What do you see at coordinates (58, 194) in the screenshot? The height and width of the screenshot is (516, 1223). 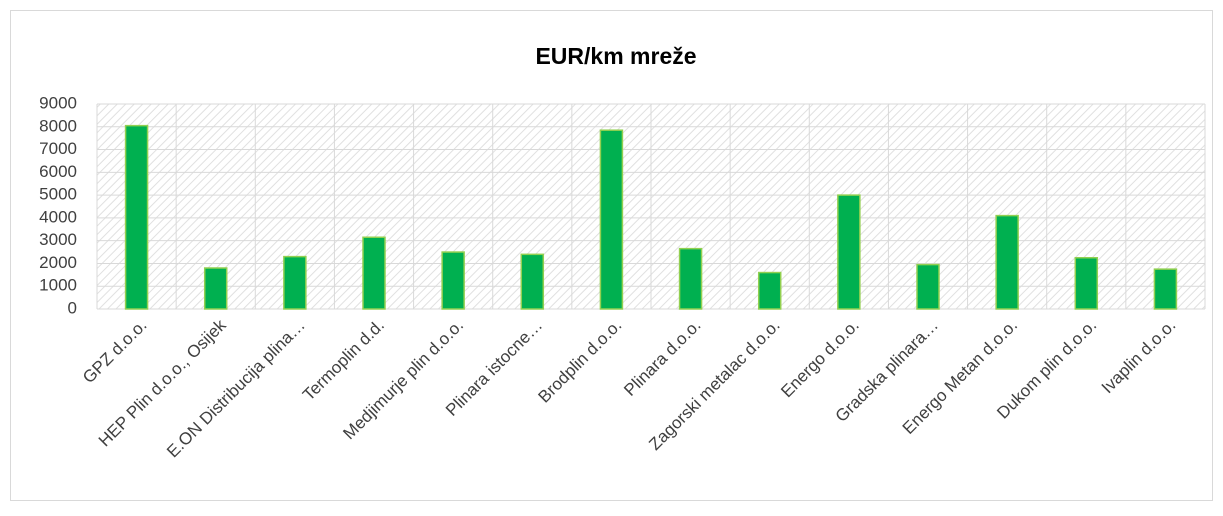 I see `y-tick-label: 5000` at bounding box center [58, 194].